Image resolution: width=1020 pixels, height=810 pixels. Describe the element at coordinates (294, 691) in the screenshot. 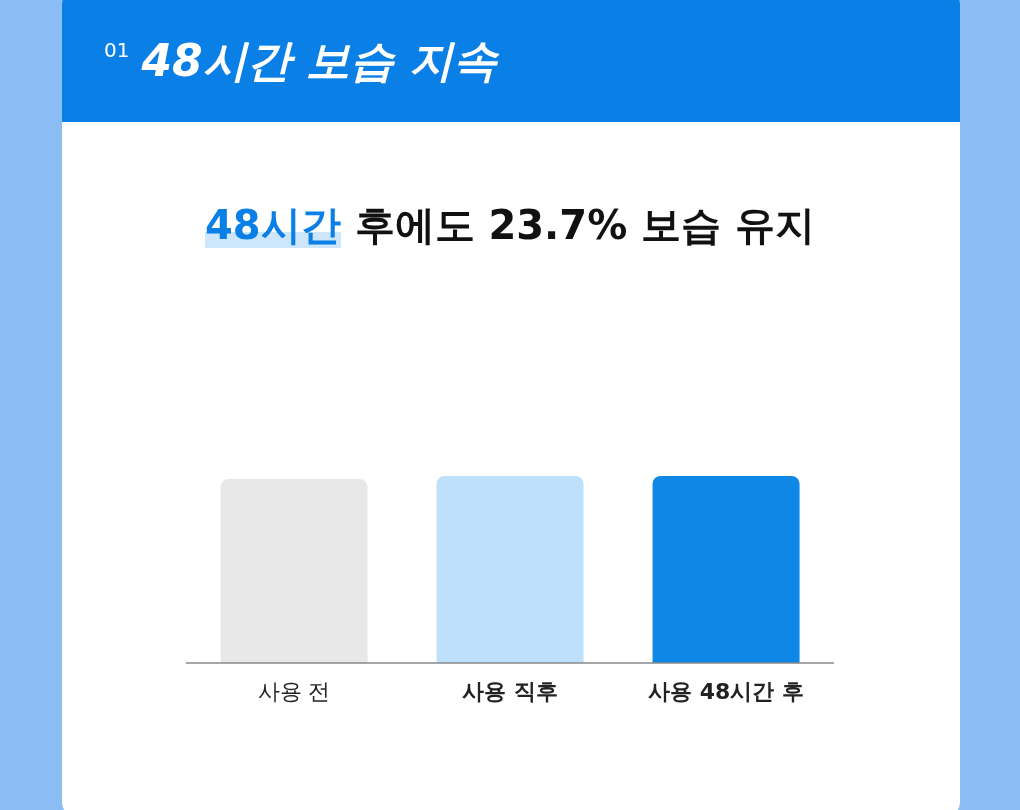

I see `x-tick-label: 사용 전` at that location.